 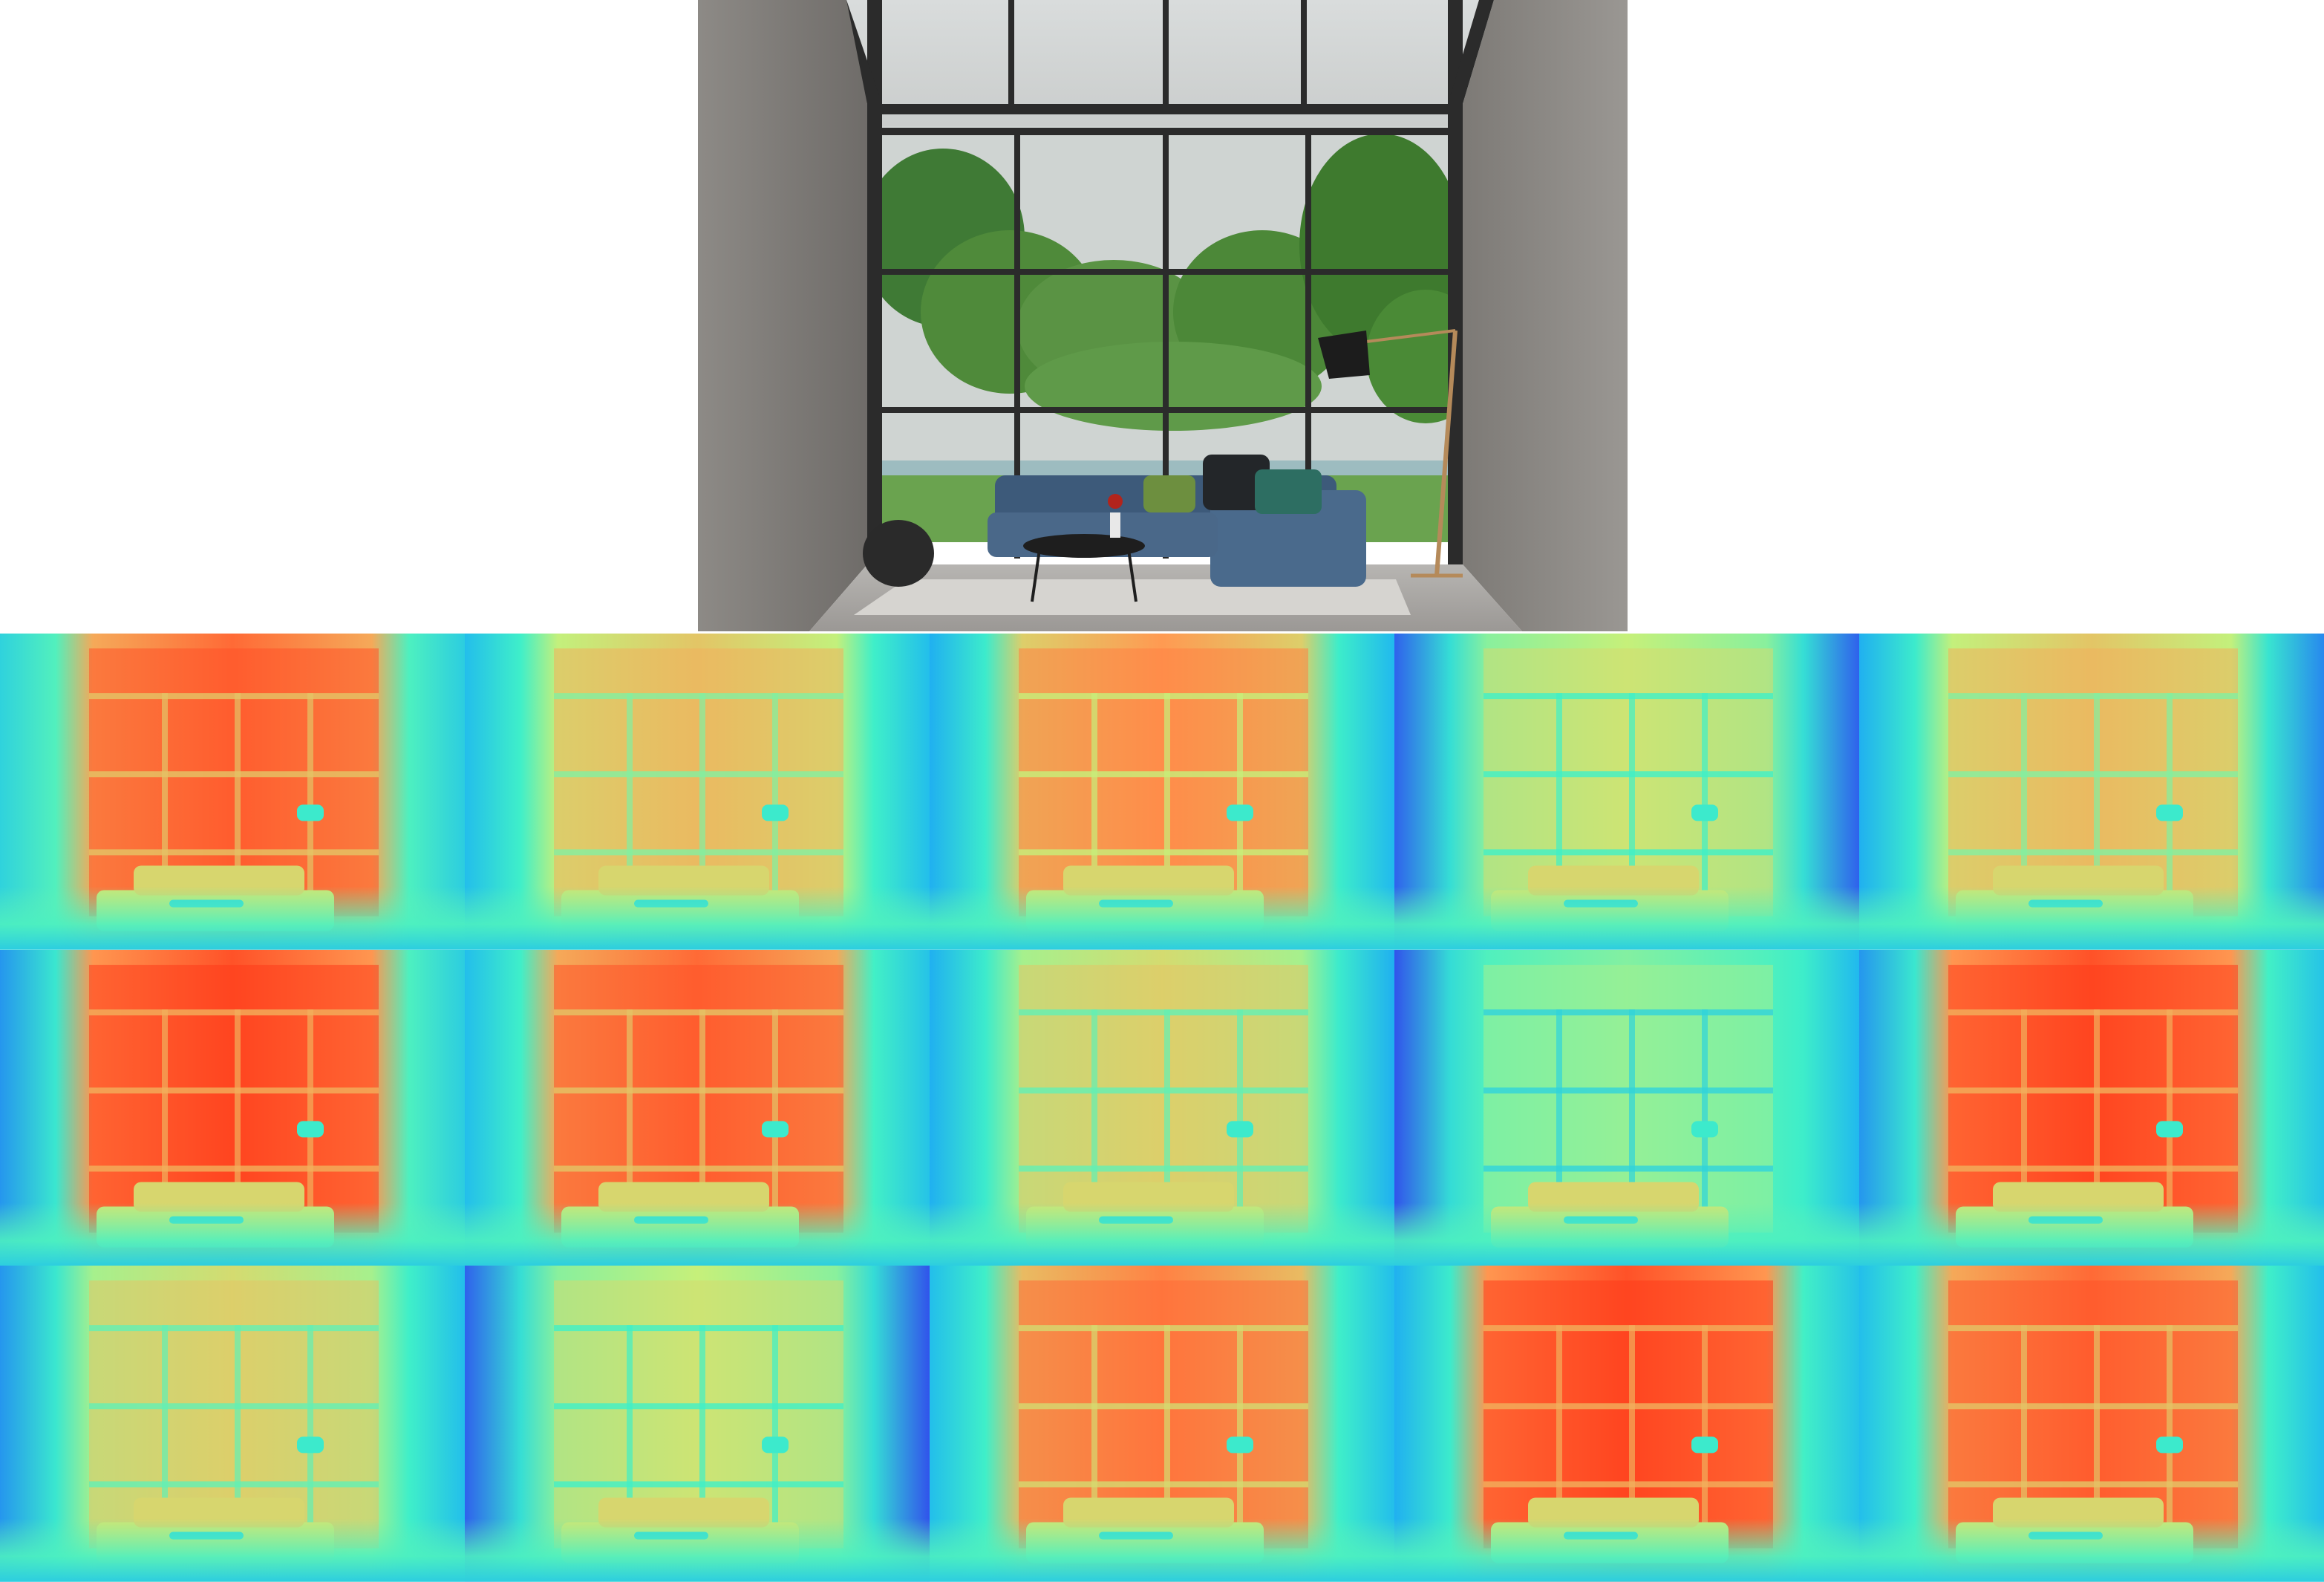 What do you see at coordinates (782, 315) in the screenshot?
I see `left-wall` at bounding box center [782, 315].